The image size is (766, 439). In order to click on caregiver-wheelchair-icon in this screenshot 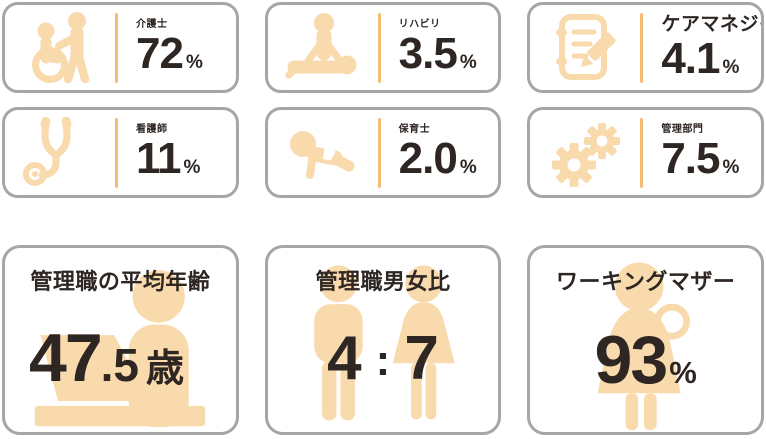, I will do `click(60, 48)`.